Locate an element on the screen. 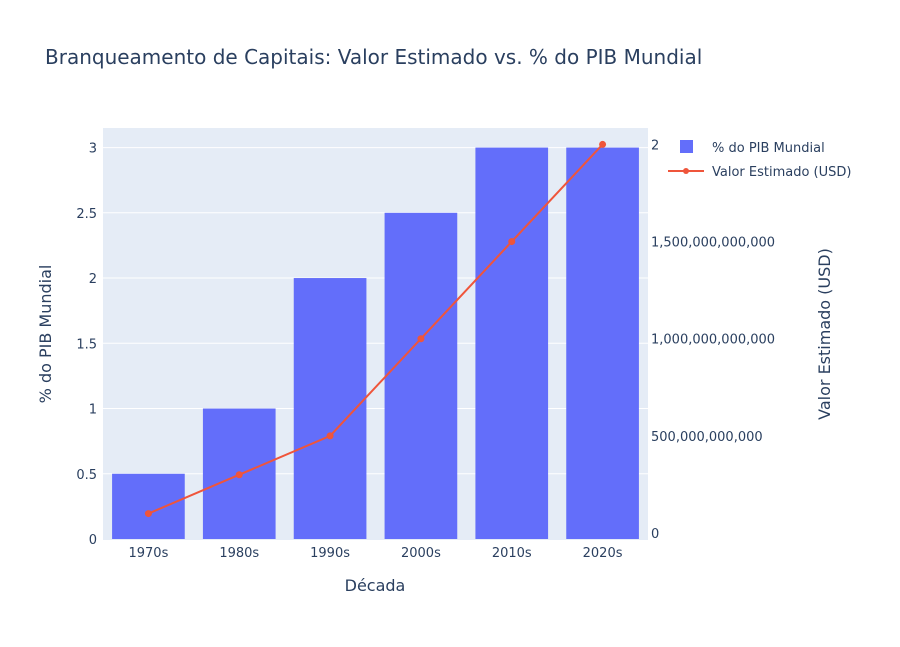 This screenshot has width=900, height=647. y-tick-label: 1 is located at coordinates (93, 410).